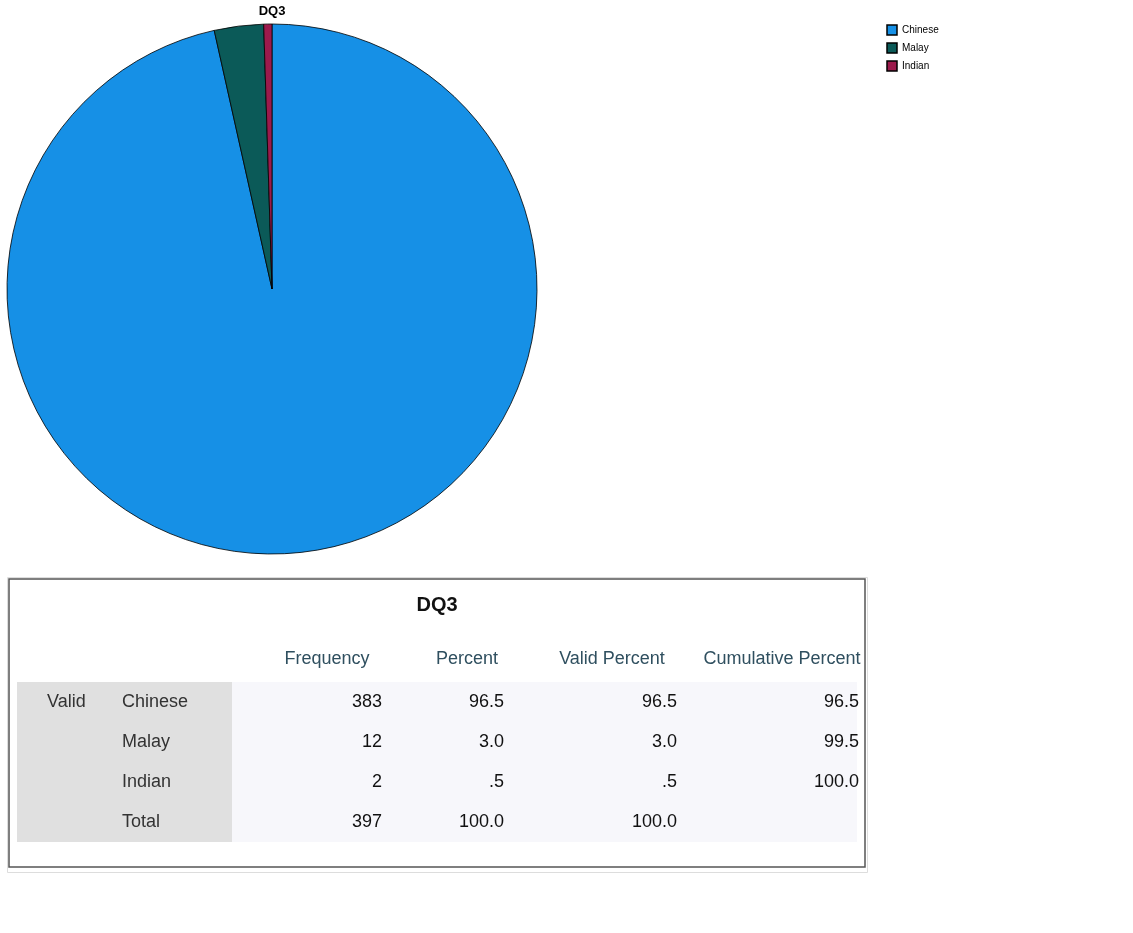  Describe the element at coordinates (916, 65) in the screenshot. I see `legend-label: Indian` at that location.